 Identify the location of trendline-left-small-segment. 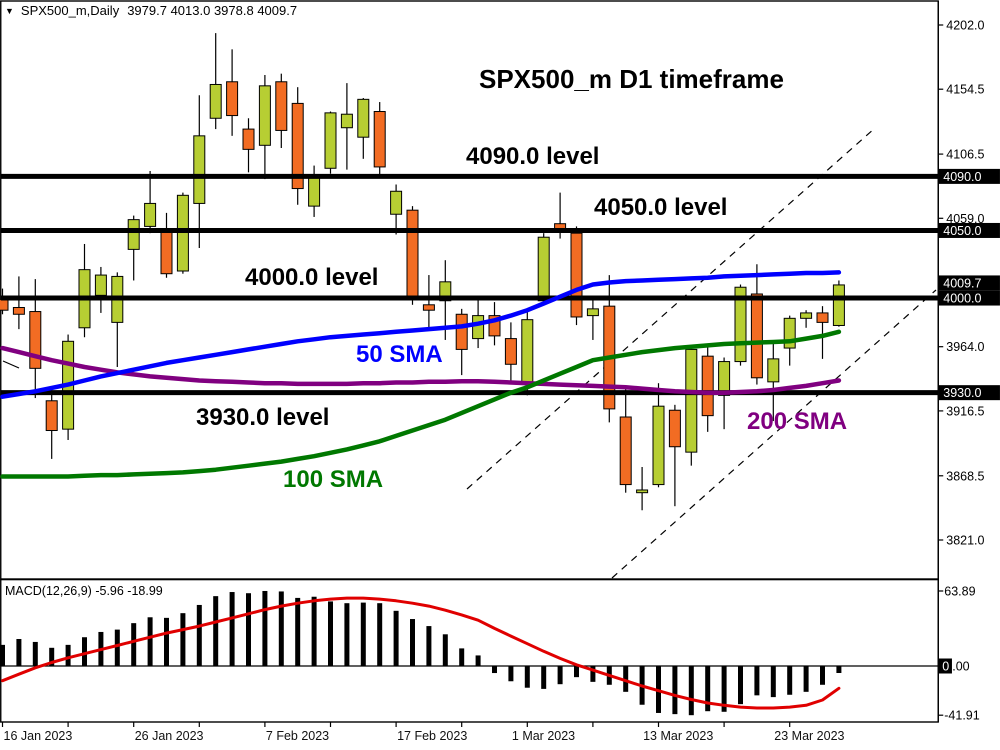
(11, 364).